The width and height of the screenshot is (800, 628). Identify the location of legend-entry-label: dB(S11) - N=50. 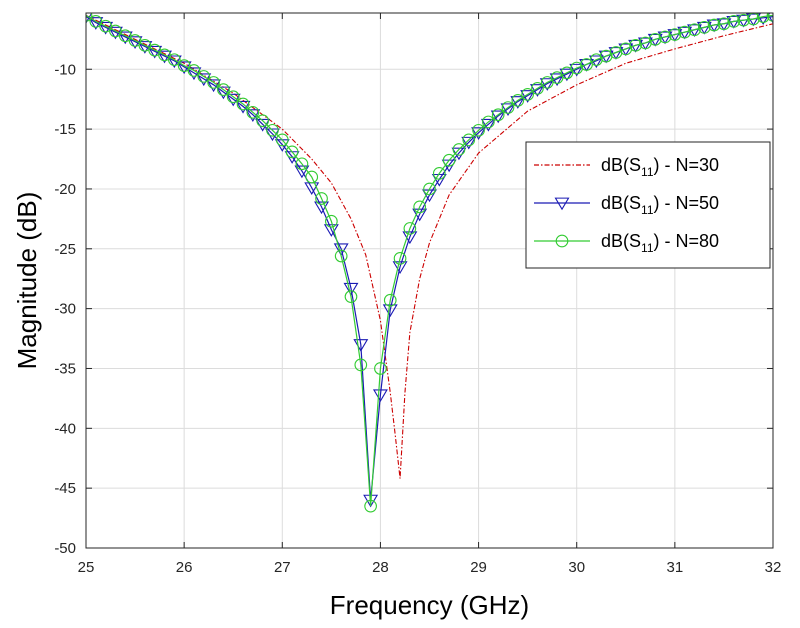
(660, 205).